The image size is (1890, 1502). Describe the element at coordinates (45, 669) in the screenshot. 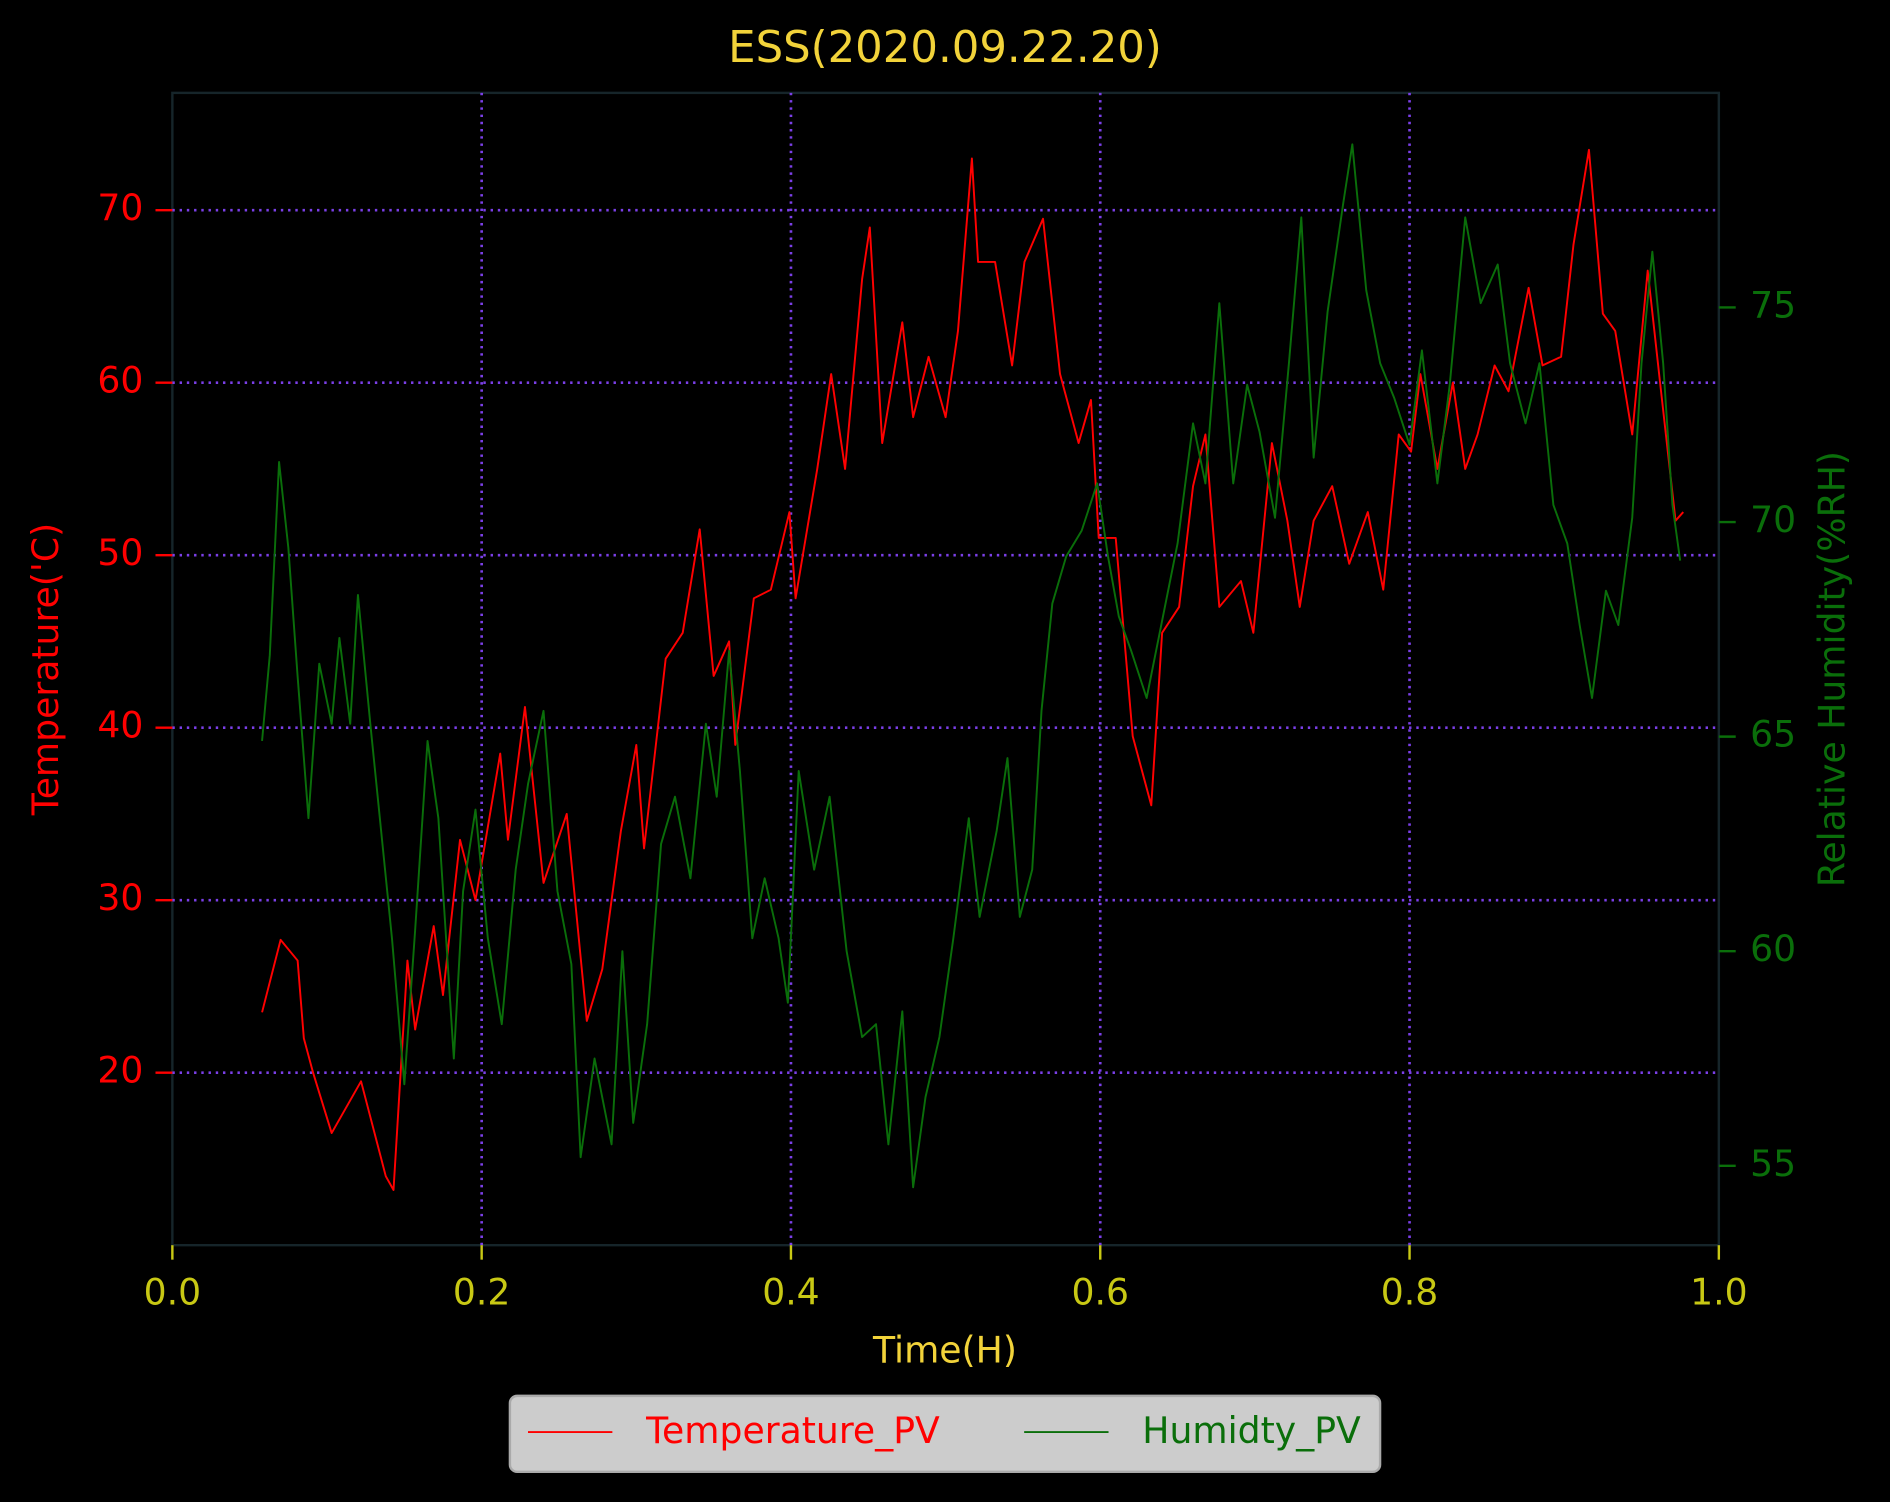

I see `y-axis-label: Temperature('C)` at that location.